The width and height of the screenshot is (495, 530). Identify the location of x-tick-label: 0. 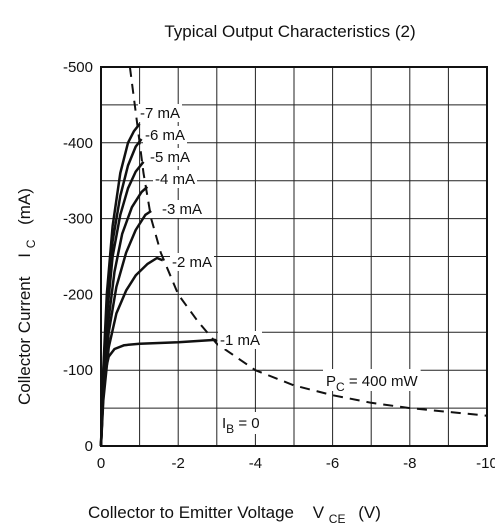
(101, 463).